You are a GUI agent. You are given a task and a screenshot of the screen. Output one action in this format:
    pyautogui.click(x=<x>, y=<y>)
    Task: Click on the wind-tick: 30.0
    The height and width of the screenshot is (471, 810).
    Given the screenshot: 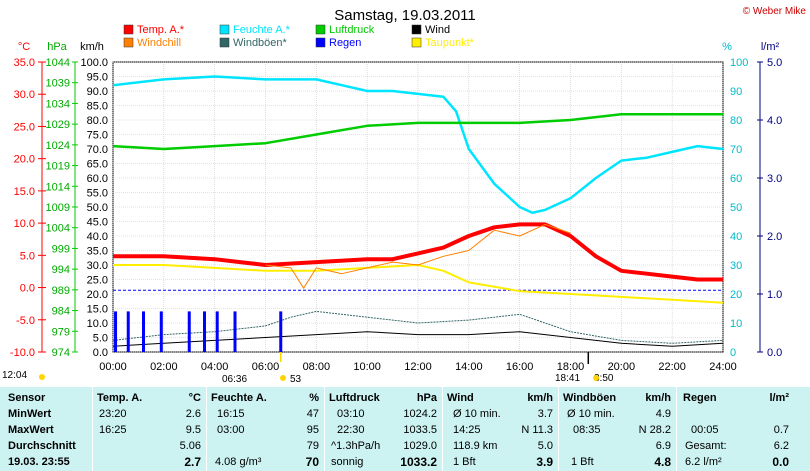 What is the action you would take?
    pyautogui.click(x=97, y=266)
    